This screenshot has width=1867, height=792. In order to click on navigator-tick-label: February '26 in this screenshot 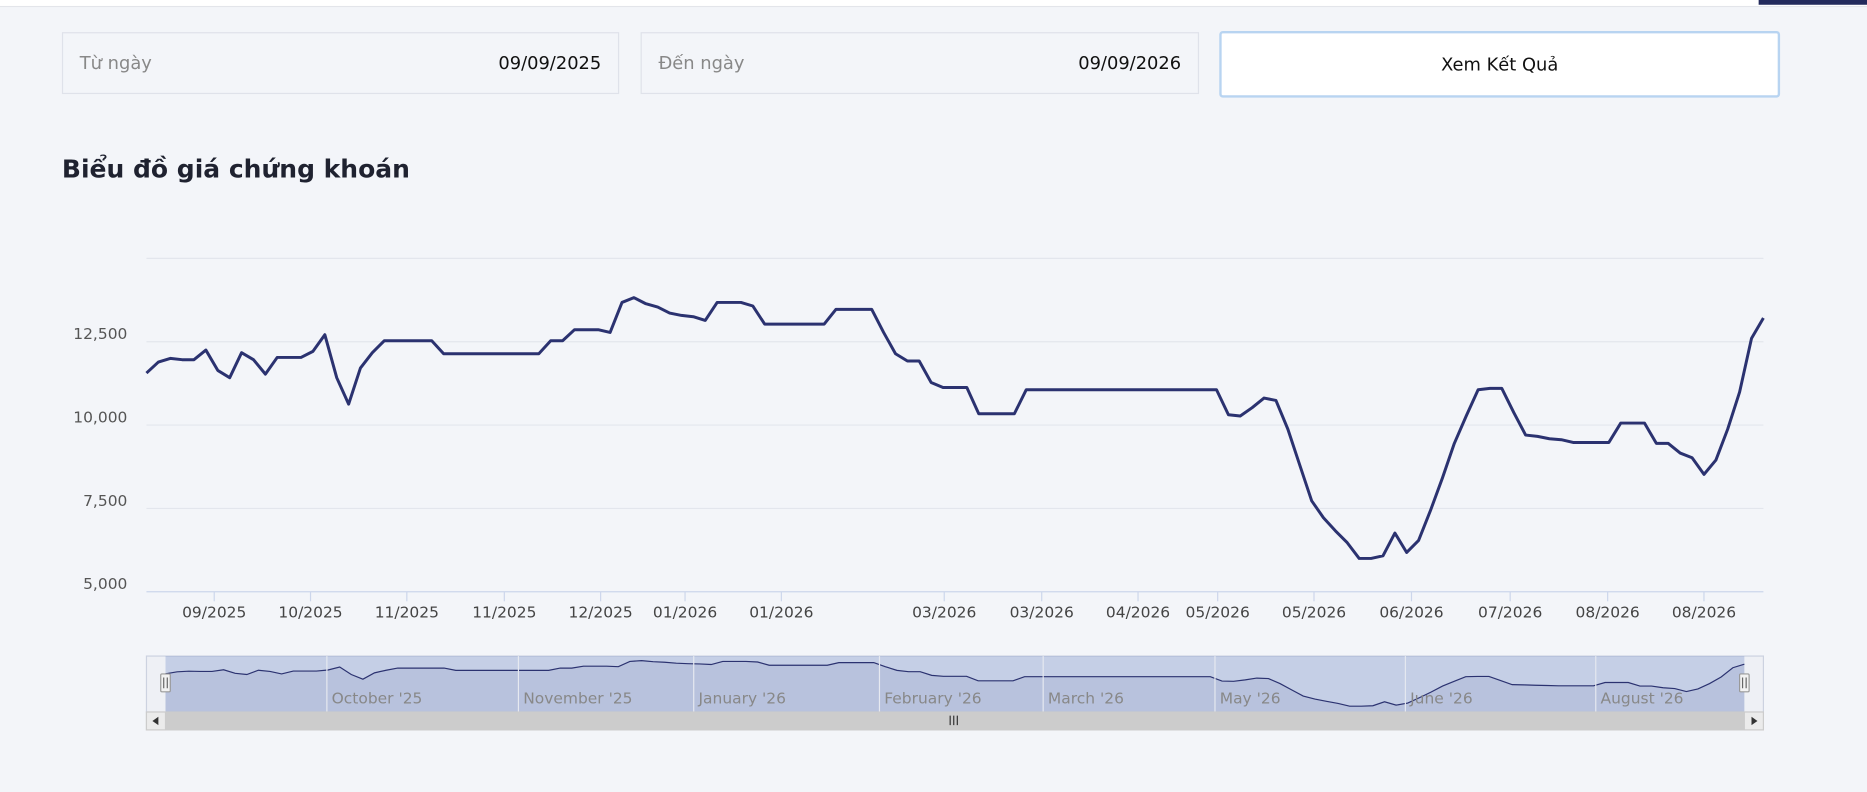, I will do `click(932, 698)`.